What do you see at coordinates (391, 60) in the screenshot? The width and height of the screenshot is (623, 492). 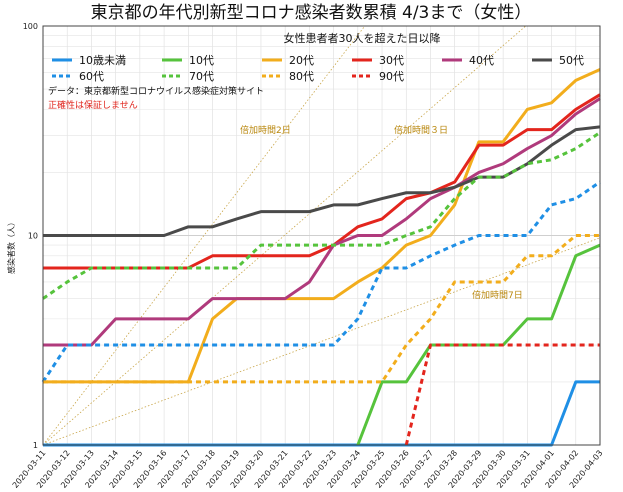 I see `legend-label: 30代` at bounding box center [391, 60].